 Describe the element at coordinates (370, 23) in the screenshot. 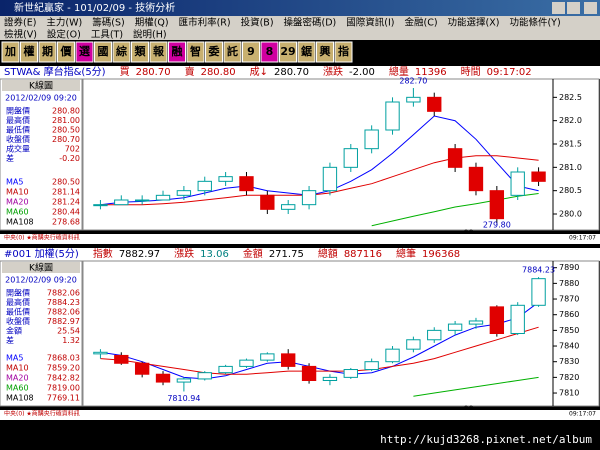

I see `menu-item: 國際資訊(I)` at that location.